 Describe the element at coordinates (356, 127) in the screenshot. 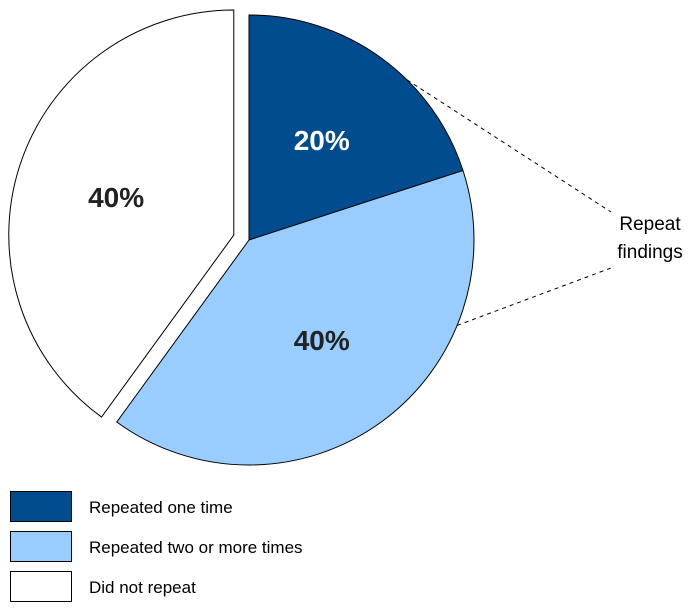

I see `pie-slice-repeated-one-time` at that location.